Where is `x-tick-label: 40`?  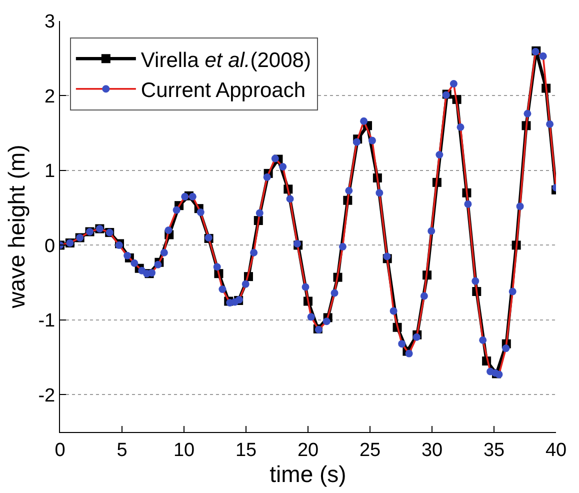
x-tick-label: 40 is located at coordinates (556, 450).